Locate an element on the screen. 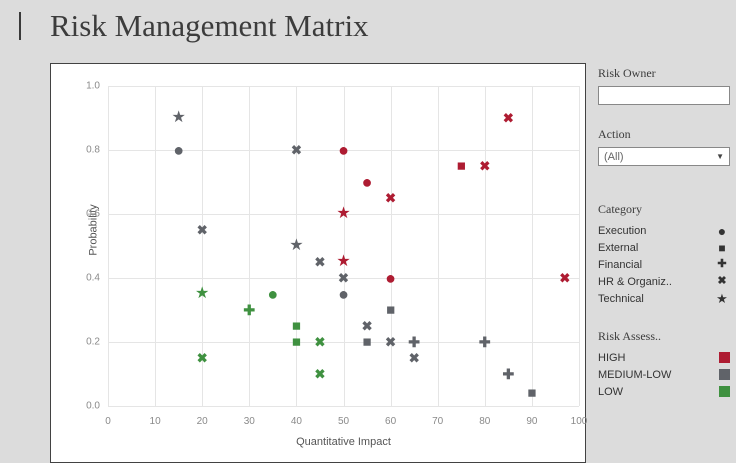 The image size is (736, 463). risk-legend-item: HIGH is located at coordinates (664, 357).